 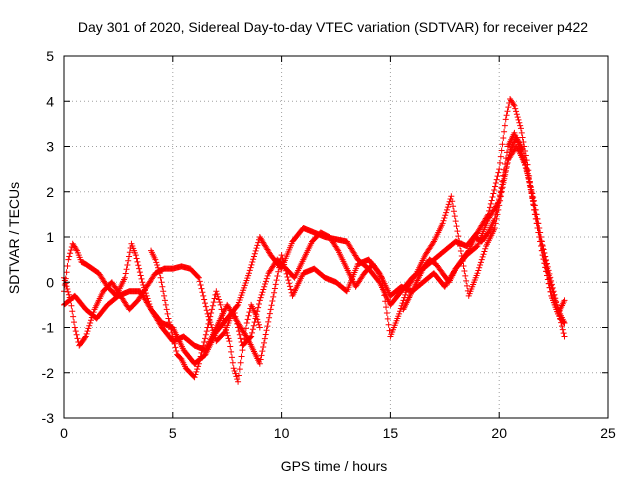 What do you see at coordinates (48, 328) in the screenshot?
I see `y-tick-label: -1` at bounding box center [48, 328].